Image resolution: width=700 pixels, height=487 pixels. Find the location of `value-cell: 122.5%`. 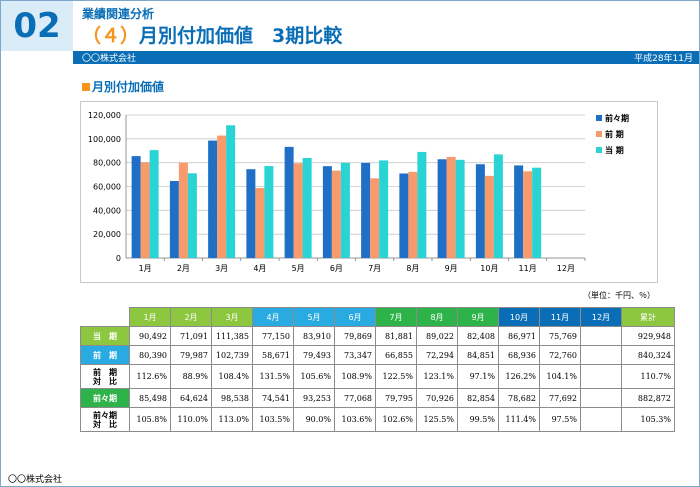

value-cell: 122.5% is located at coordinates (396, 376).